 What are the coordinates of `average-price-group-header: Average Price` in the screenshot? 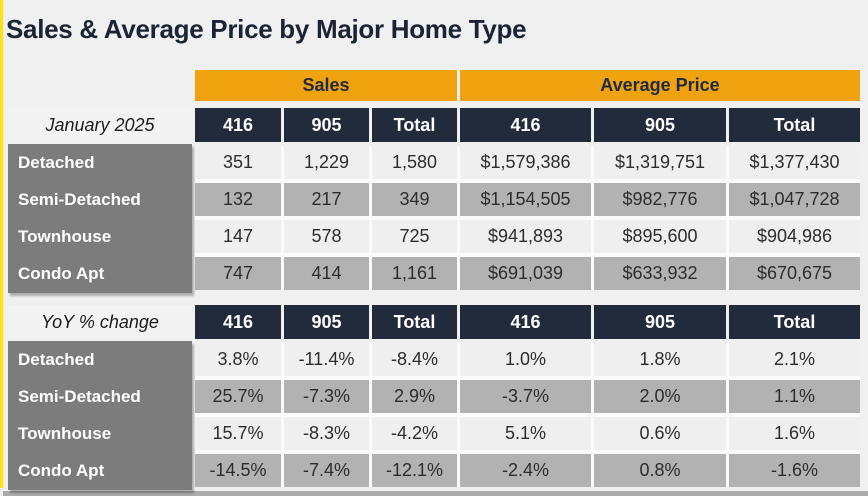 It's located at (660, 85).